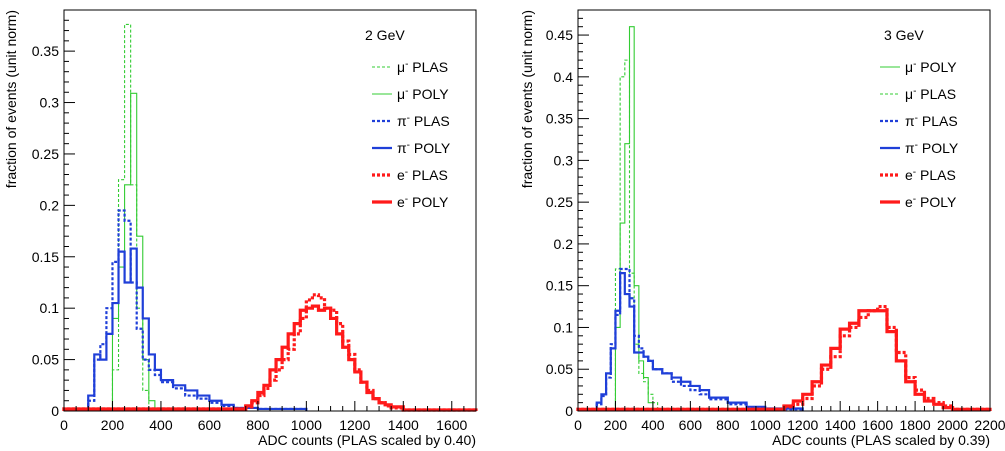  I want to click on x-axis-title: ADC counts (PLAS scaled by 0.40), so click(367, 440).